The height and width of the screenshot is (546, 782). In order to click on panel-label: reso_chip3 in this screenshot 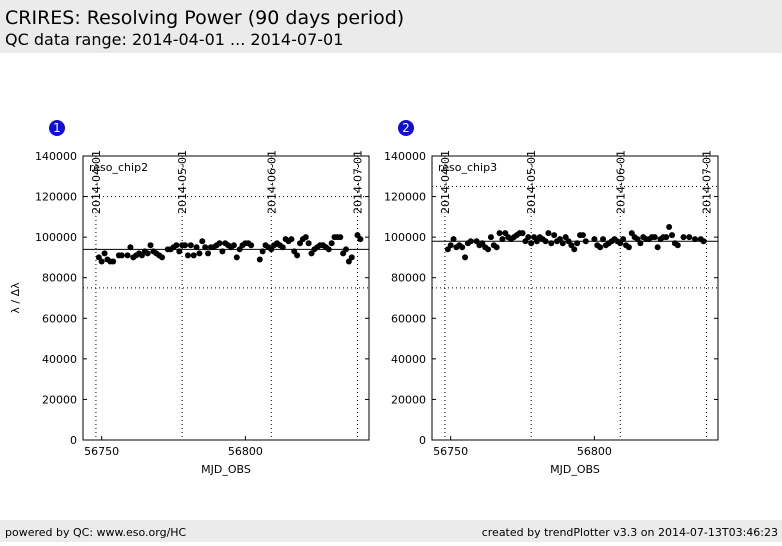, I will do `click(467, 167)`.